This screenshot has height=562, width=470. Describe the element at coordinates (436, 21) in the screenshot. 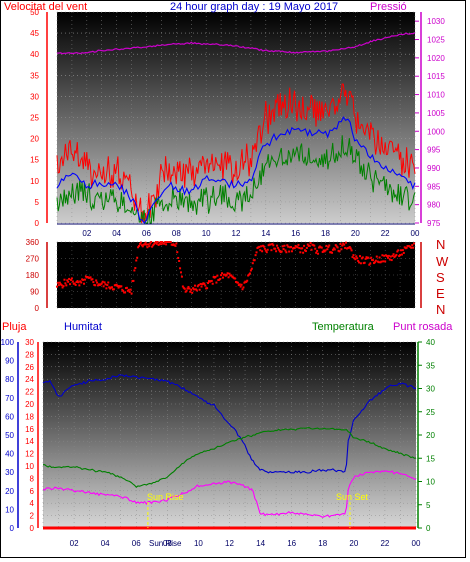

I see `pressure-y-tick-label: 1030` at that location.